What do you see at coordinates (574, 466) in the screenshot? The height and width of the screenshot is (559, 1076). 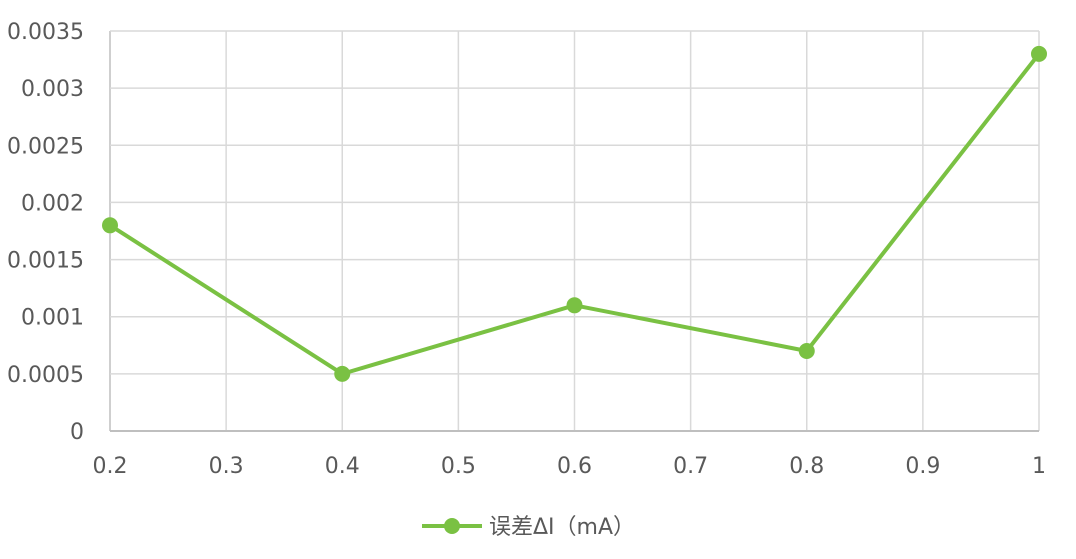 I see `x-tick-label: 0.6` at bounding box center [574, 466].